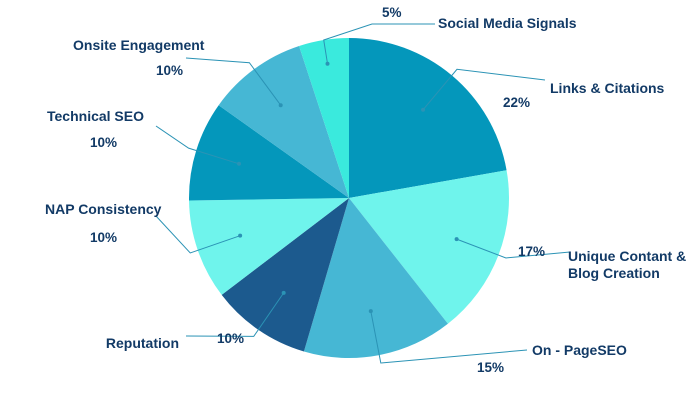 The width and height of the screenshot is (700, 405). What do you see at coordinates (240, 235) in the screenshot?
I see `leader-dot-nap-consistency` at bounding box center [240, 235].